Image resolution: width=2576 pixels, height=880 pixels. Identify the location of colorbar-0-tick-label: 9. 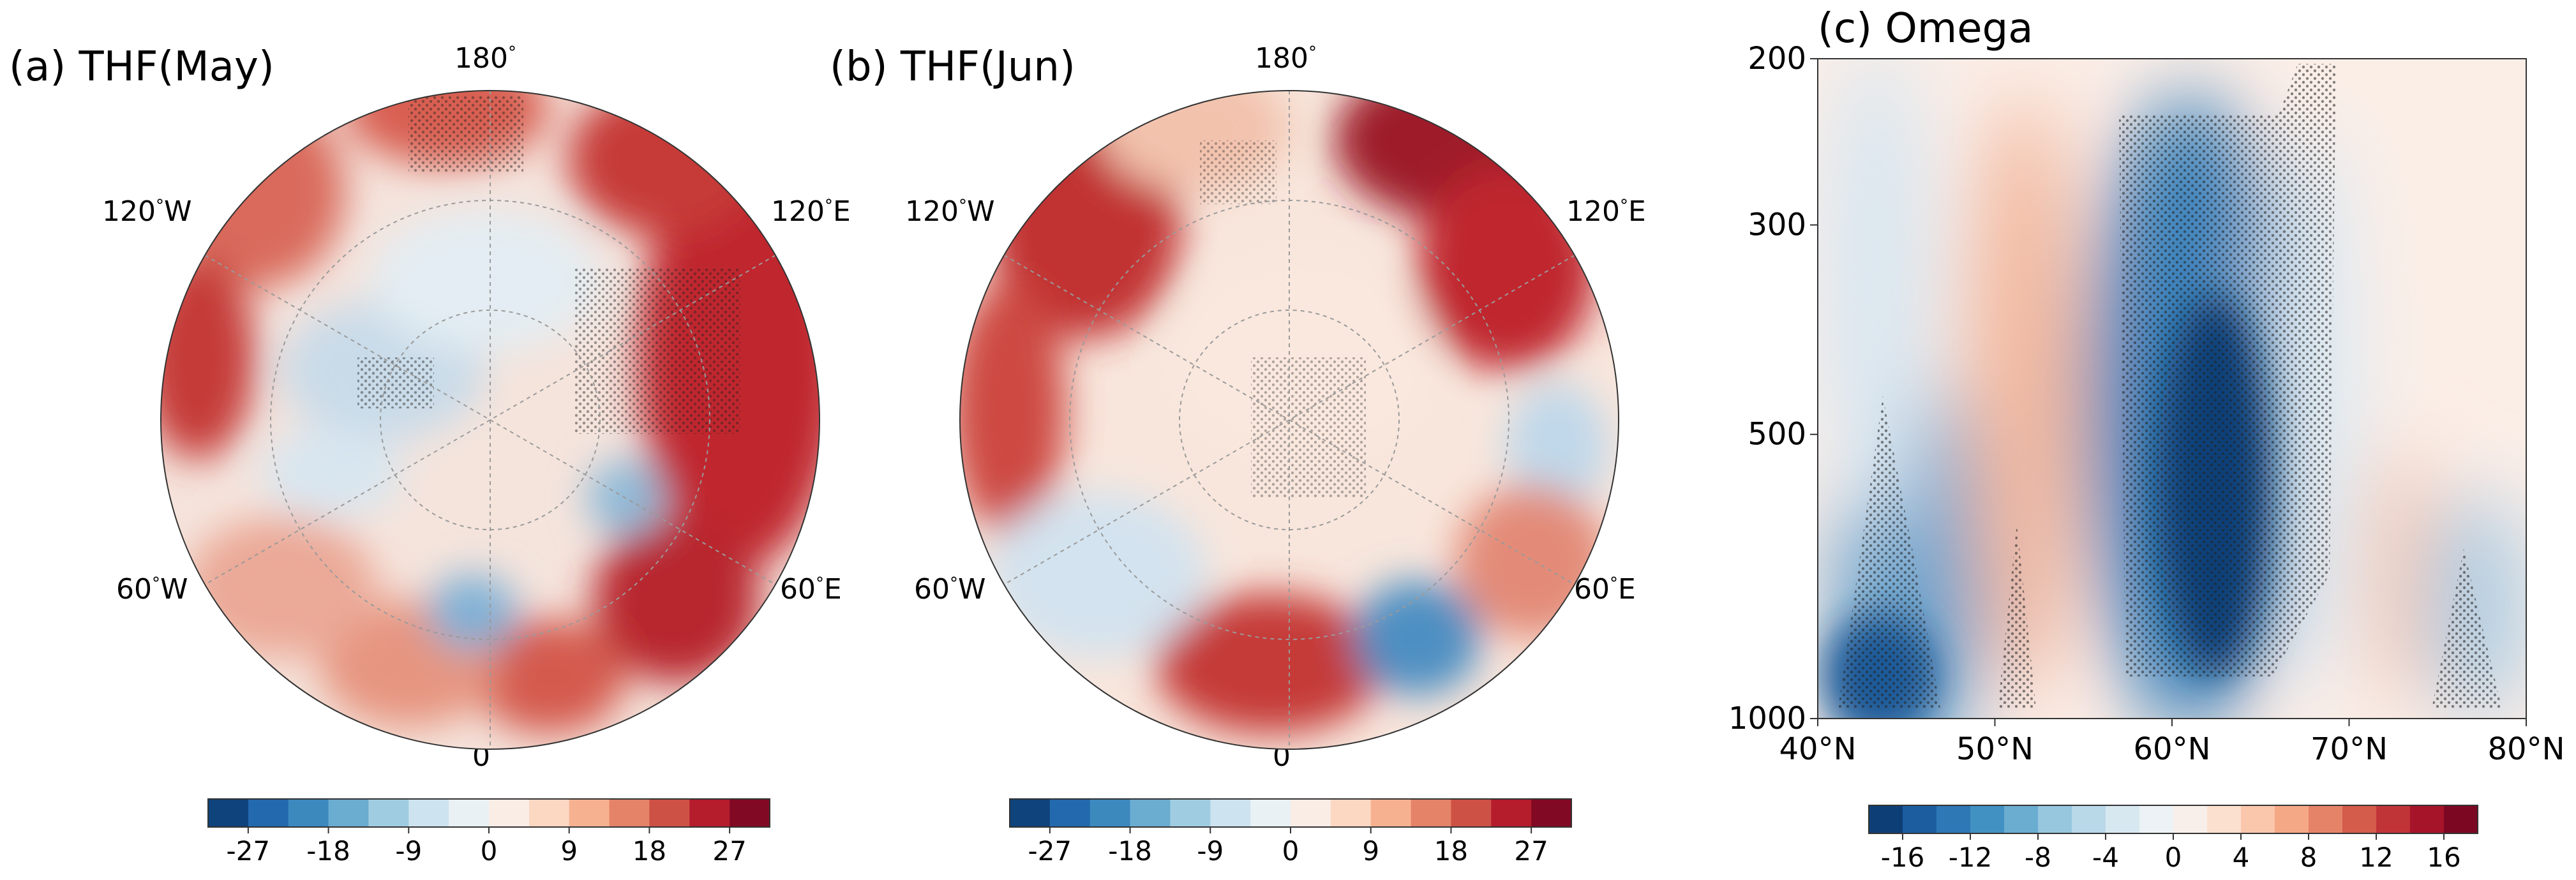
(569, 851).